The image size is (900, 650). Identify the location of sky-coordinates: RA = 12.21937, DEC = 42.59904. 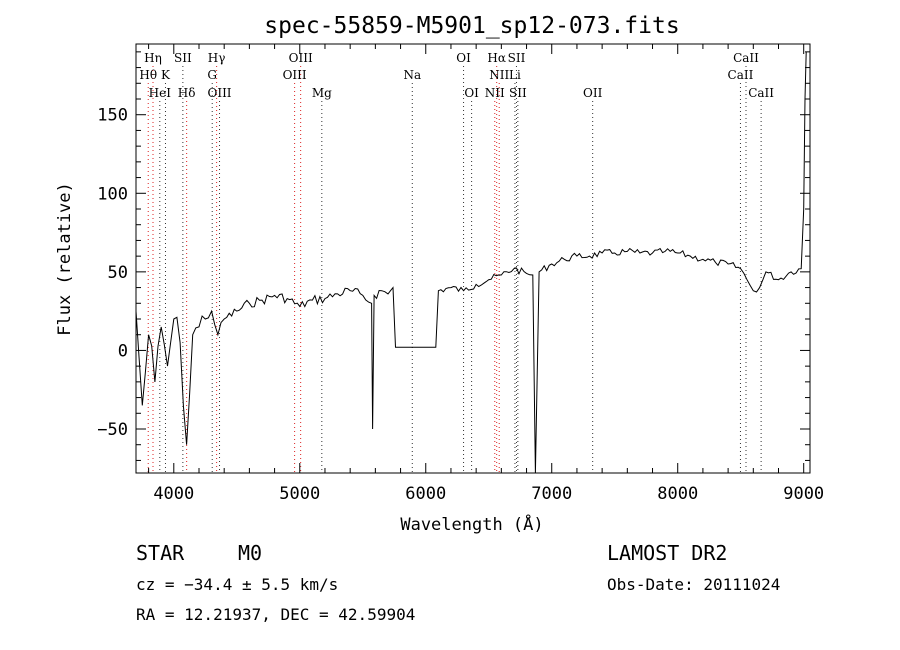
(275, 614).